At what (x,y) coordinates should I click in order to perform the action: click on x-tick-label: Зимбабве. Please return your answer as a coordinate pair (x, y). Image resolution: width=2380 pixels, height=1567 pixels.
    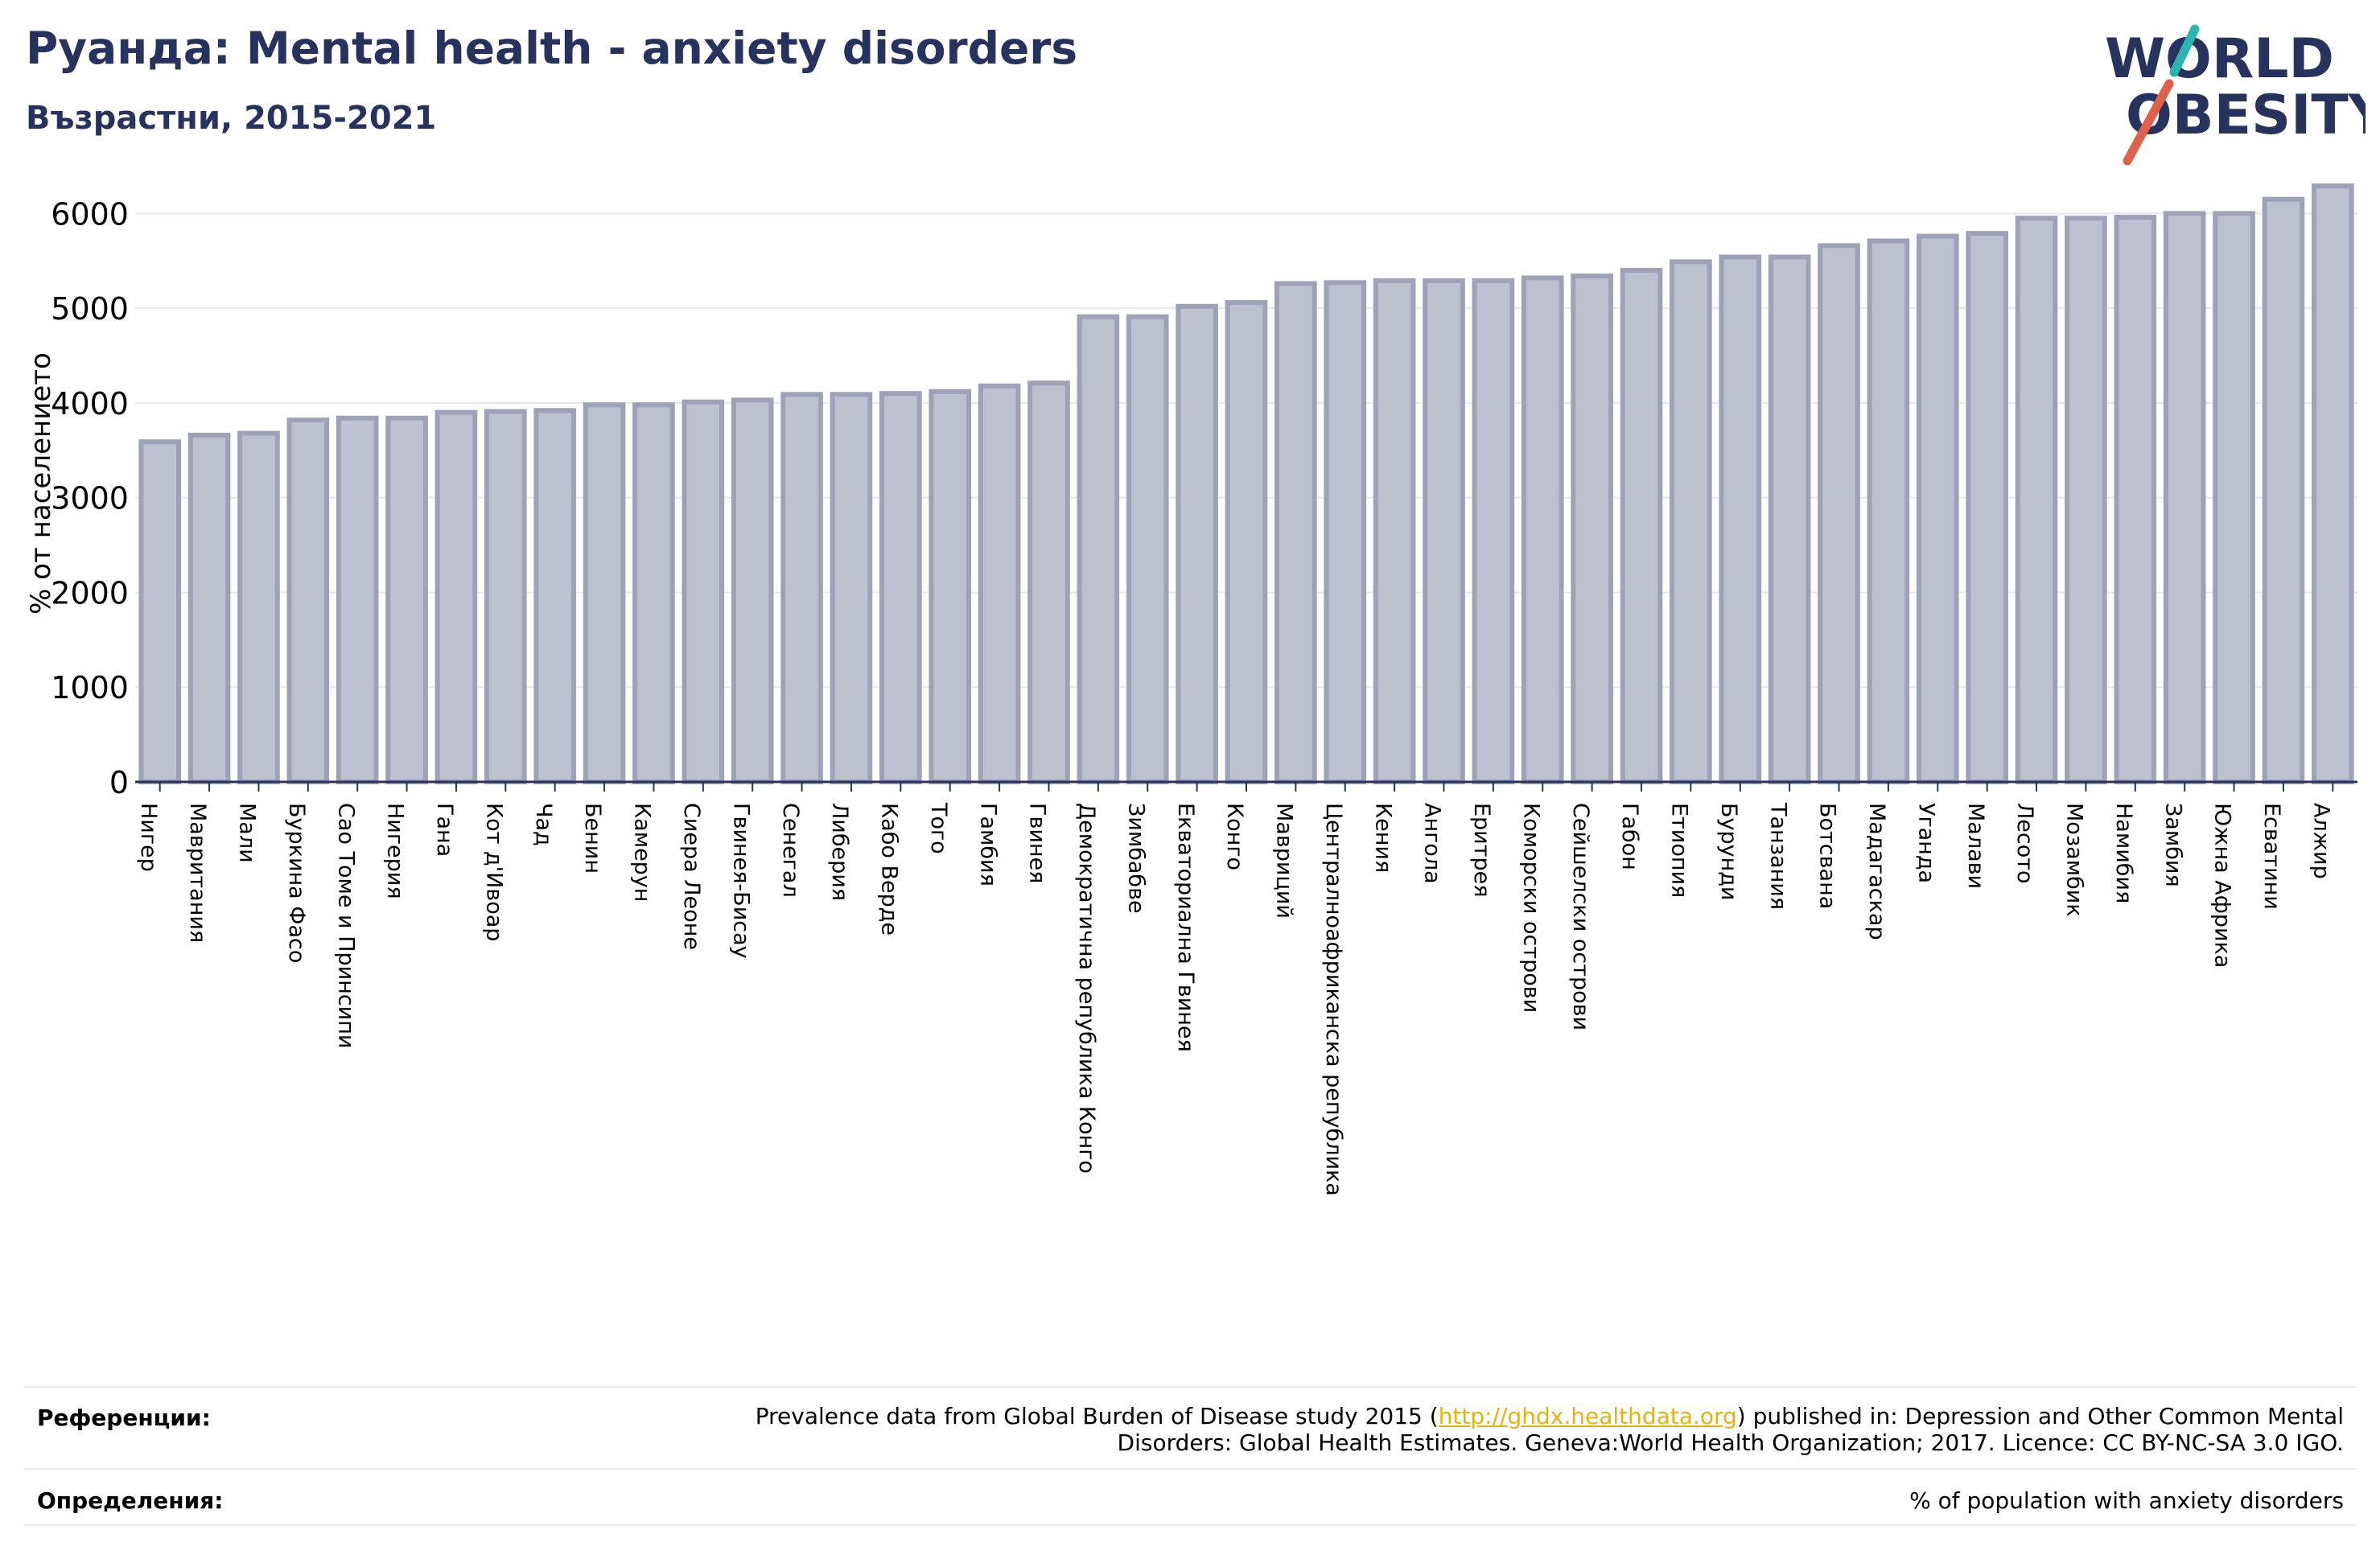
    Looking at the image, I should click on (1135, 858).